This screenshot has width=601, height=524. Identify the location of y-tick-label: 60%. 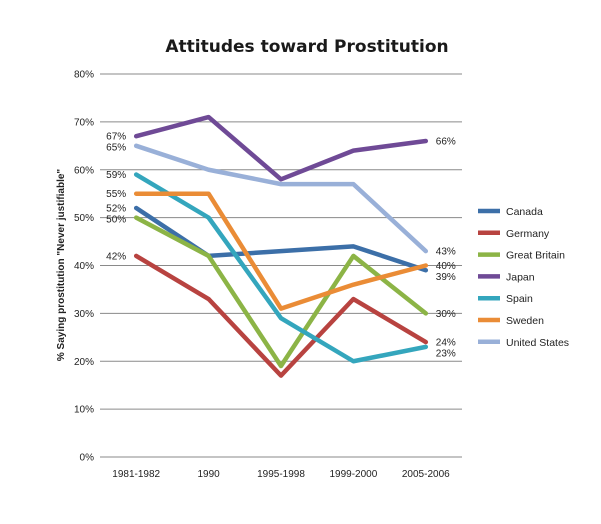
(84, 170).